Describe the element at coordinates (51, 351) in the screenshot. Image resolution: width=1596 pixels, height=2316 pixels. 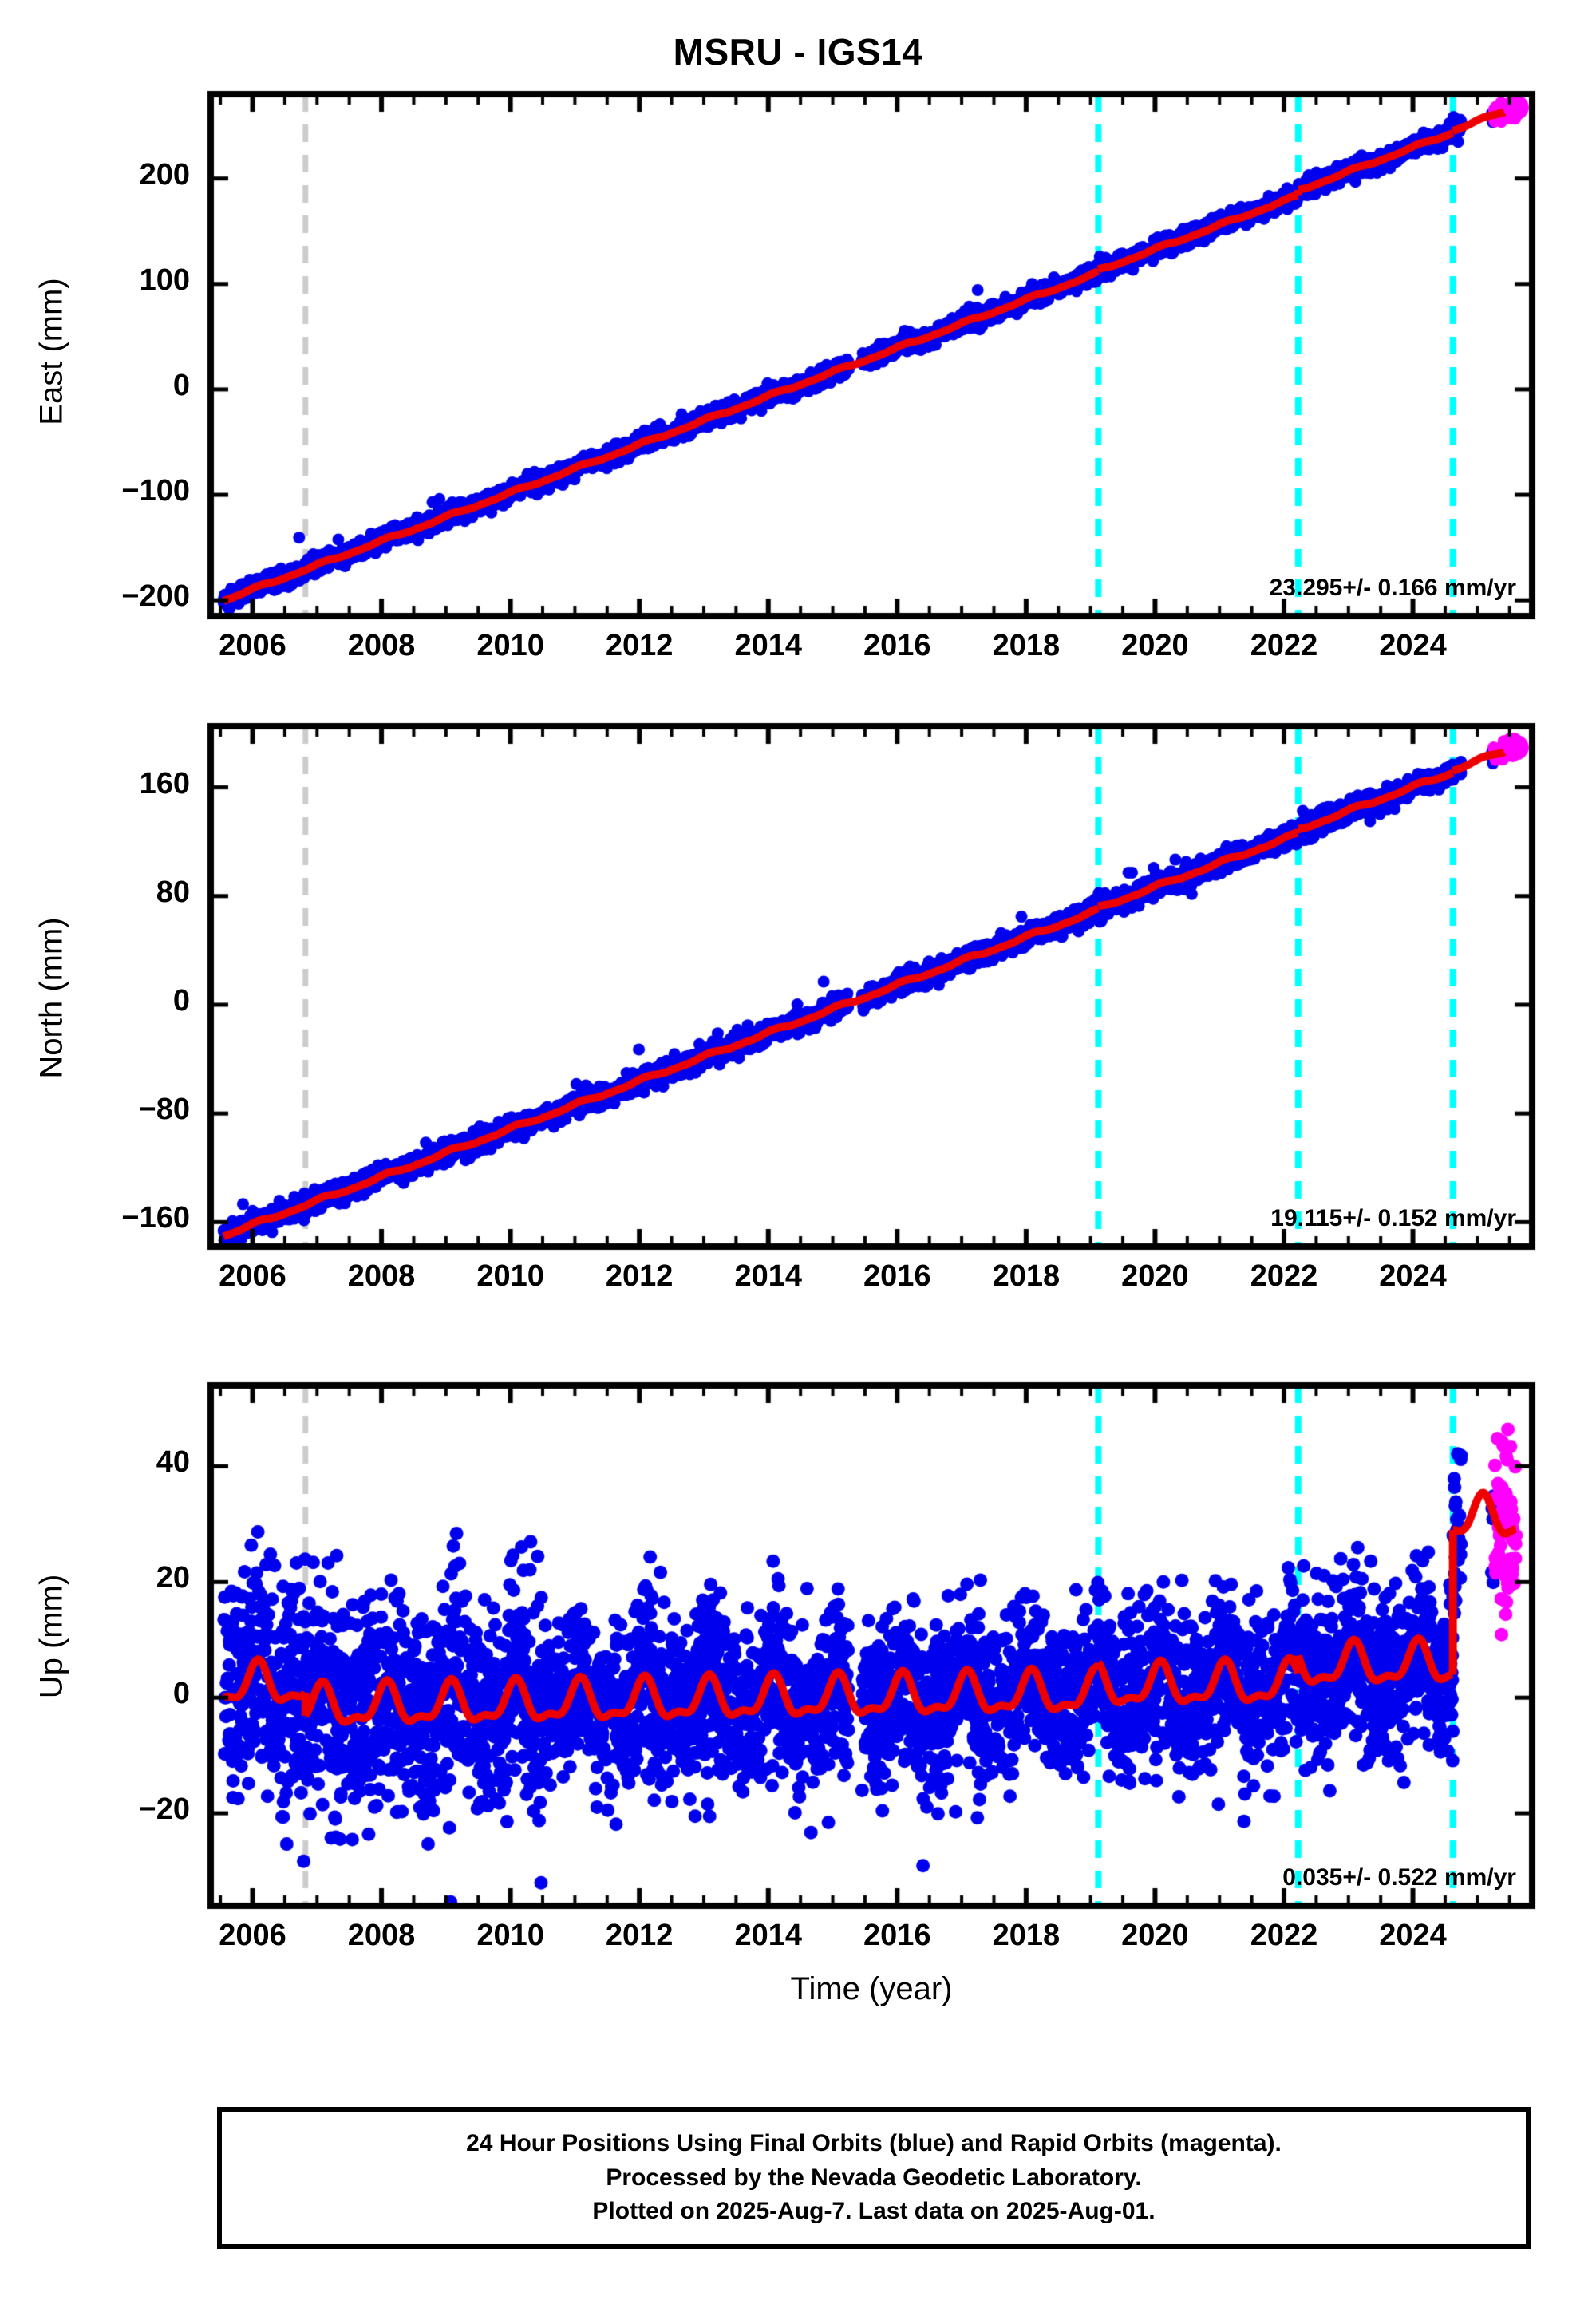
I see `y-axis-label-east: East (mm)` at that location.